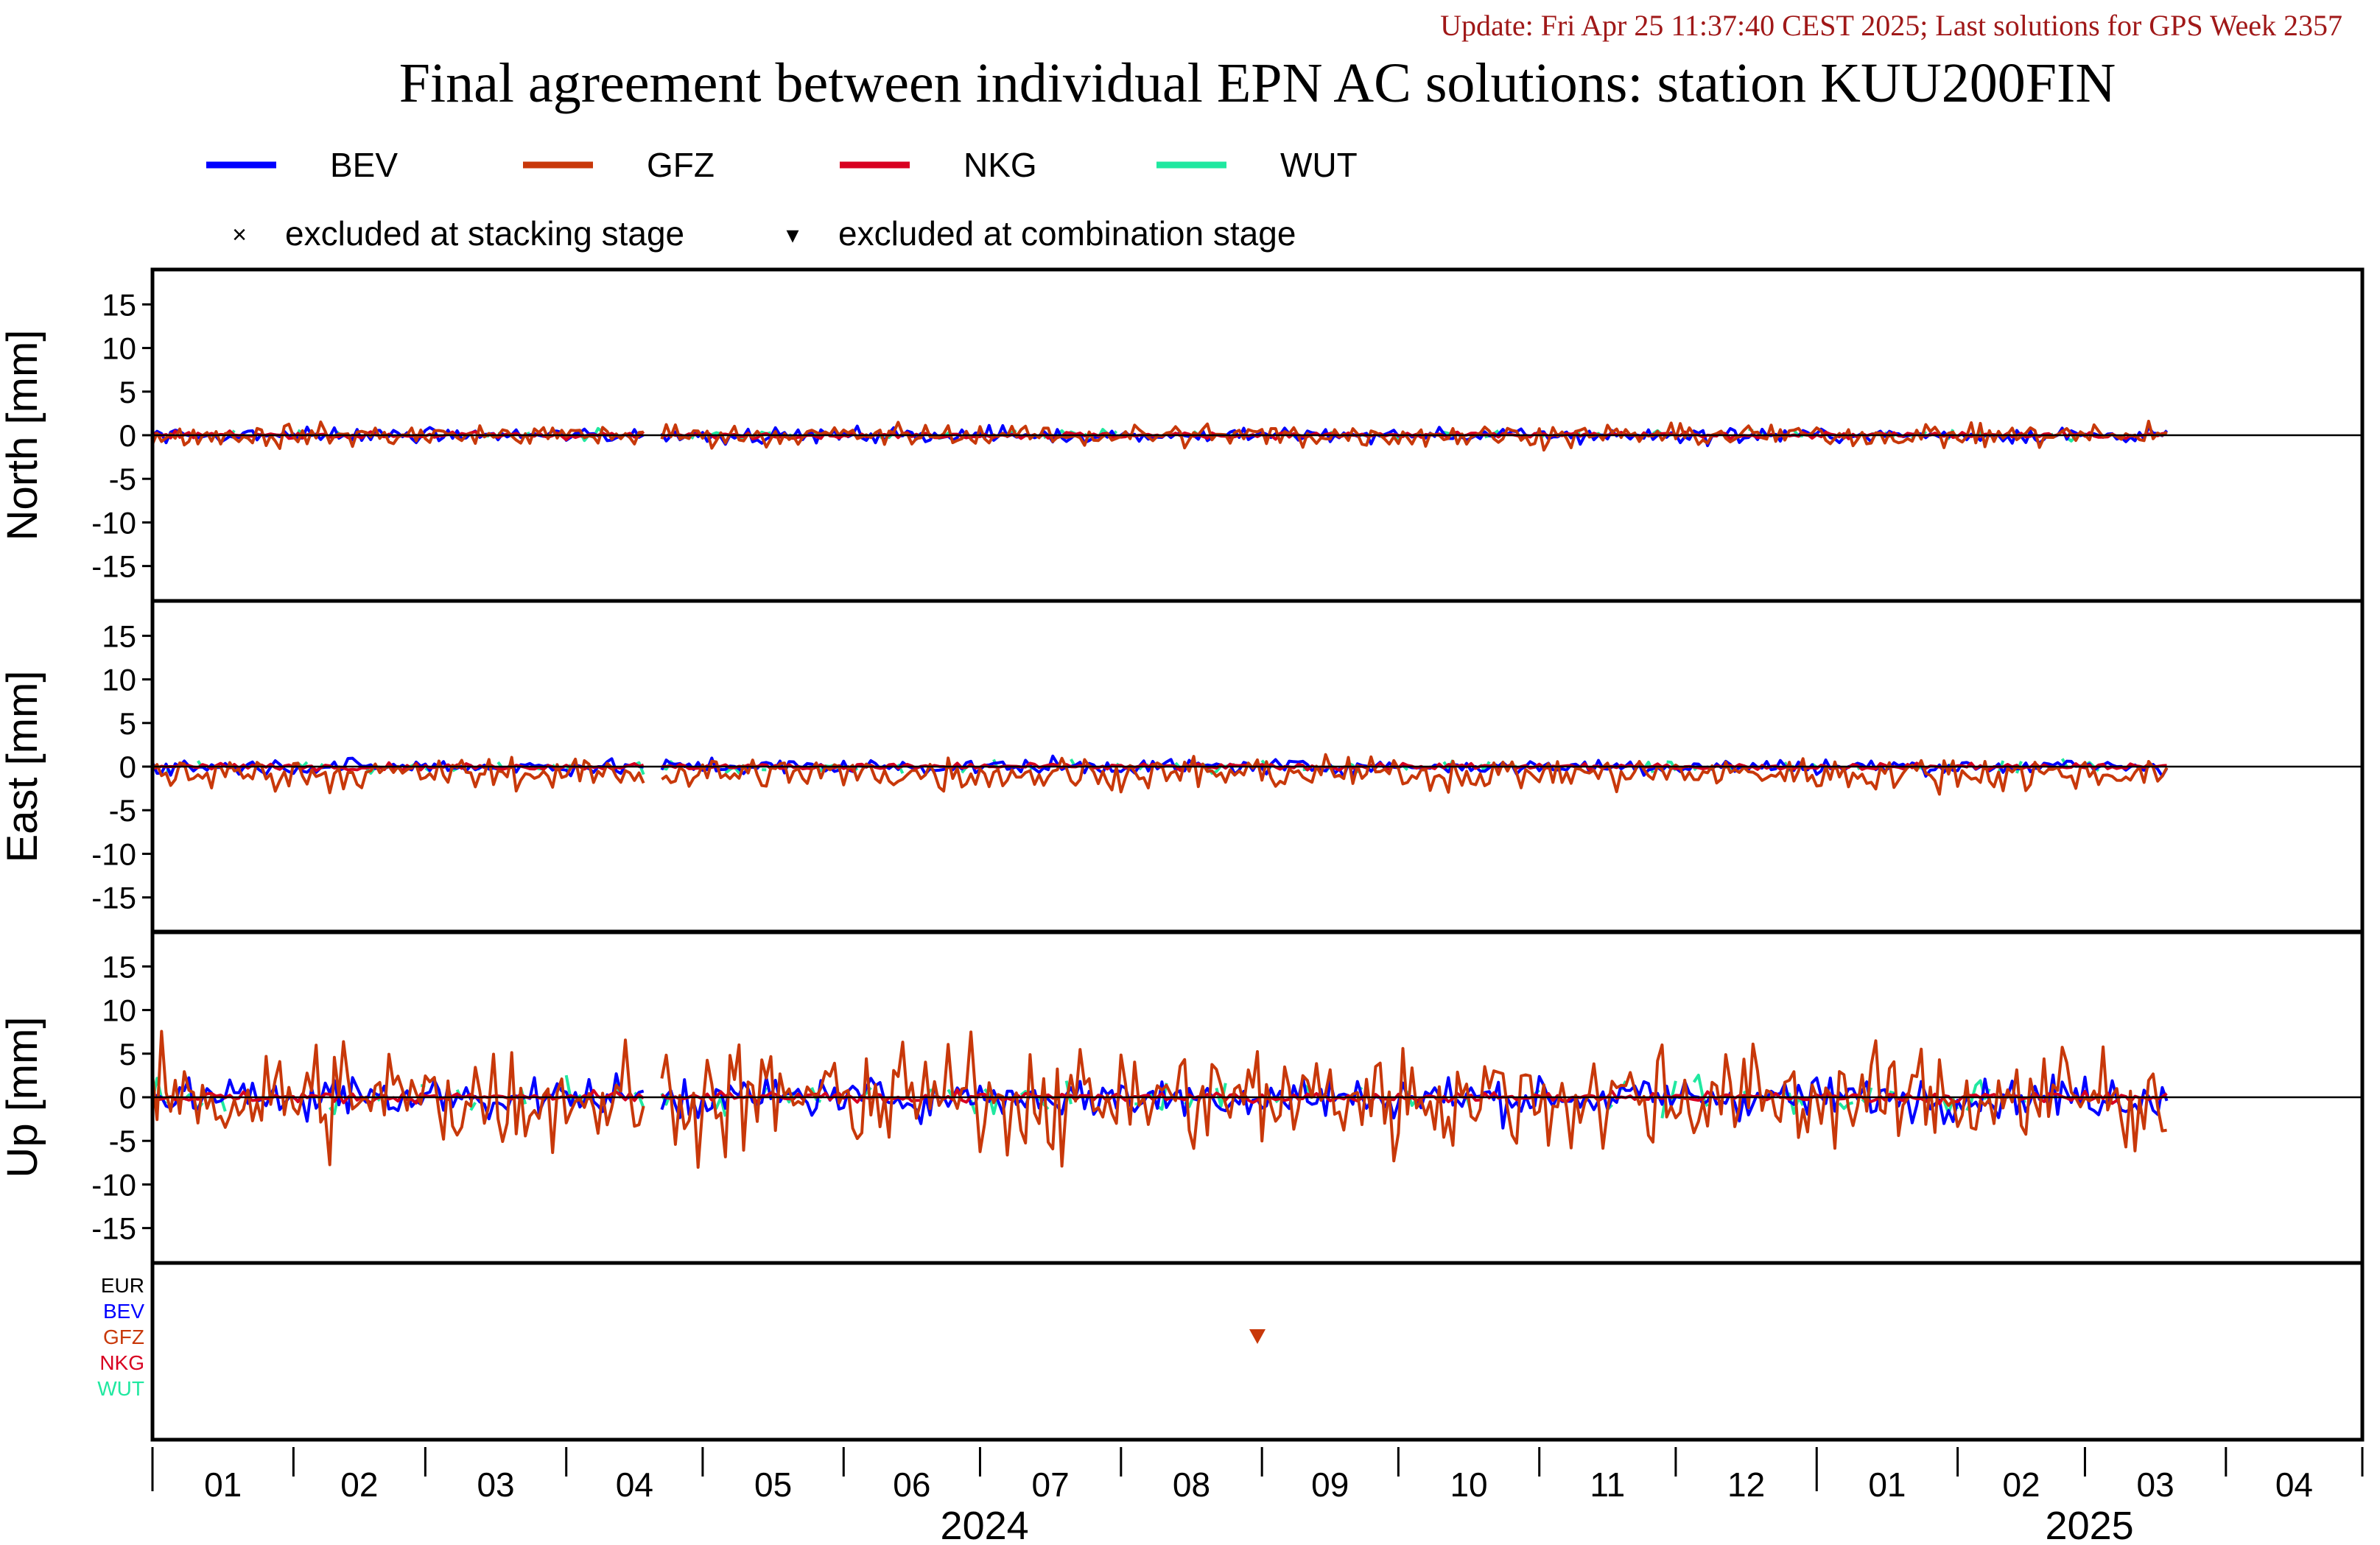  I want to click on exclusion-row-label-nkg: NKG, so click(121, 1363).